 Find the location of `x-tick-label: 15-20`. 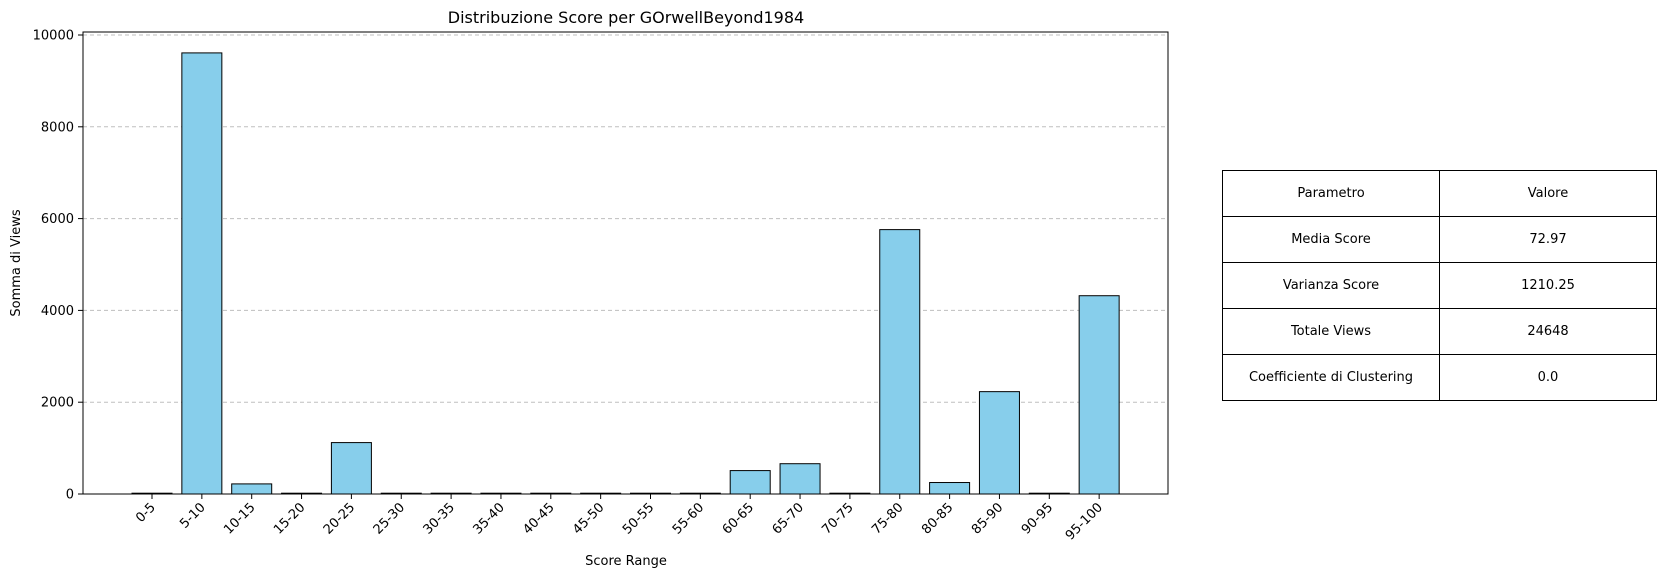

x-tick-label: 15-20 is located at coordinates (289, 518).